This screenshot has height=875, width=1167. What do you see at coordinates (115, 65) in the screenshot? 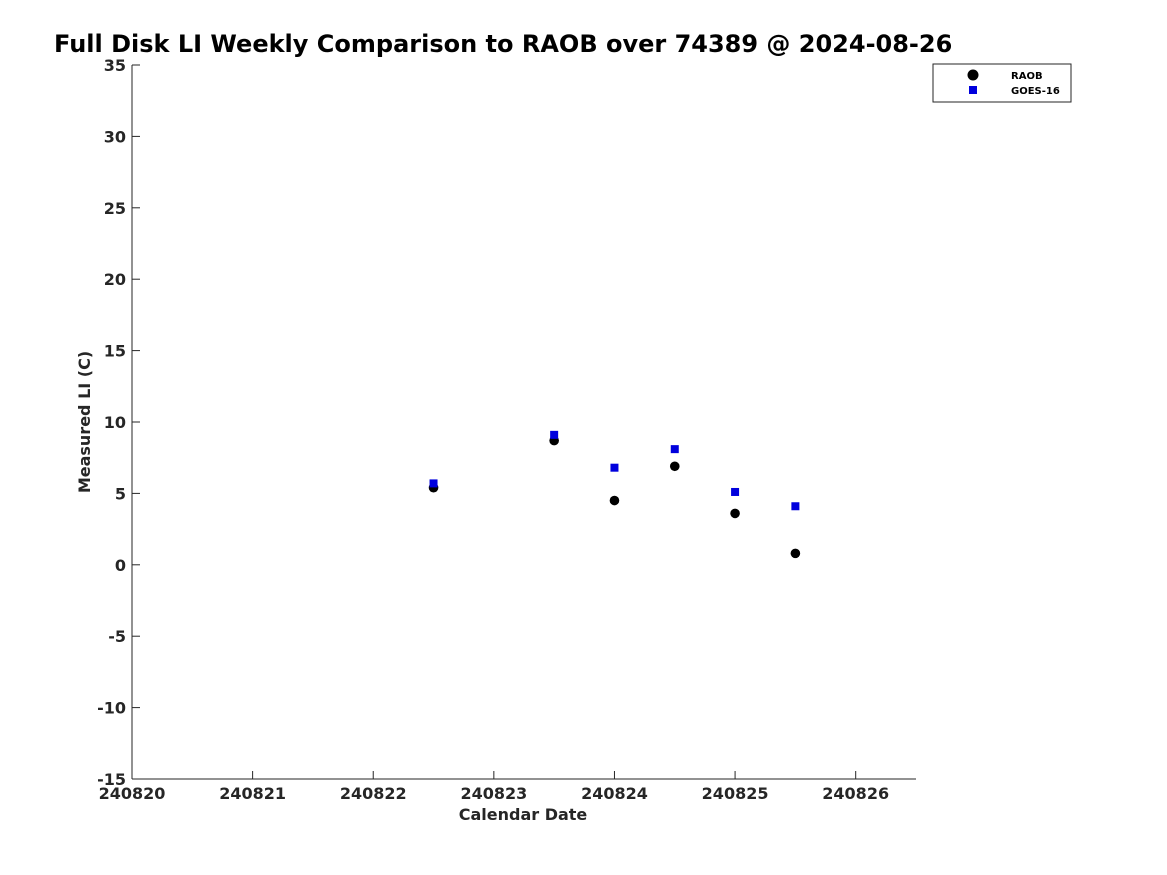
I see `y-tick-label: 35` at bounding box center [115, 65].